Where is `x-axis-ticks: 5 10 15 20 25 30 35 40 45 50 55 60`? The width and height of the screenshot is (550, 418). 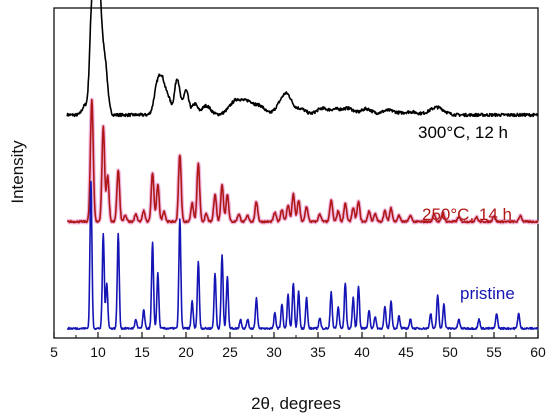 x-axis-ticks: 5 10 15 20 25 30 35 40 45 50 55 60 is located at coordinates (298, 346).